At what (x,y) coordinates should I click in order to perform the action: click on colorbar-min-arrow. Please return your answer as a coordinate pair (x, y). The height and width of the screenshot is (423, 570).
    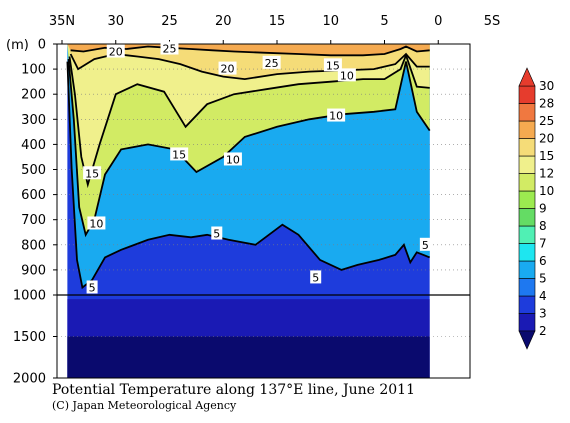
    Looking at the image, I should click on (527, 340).